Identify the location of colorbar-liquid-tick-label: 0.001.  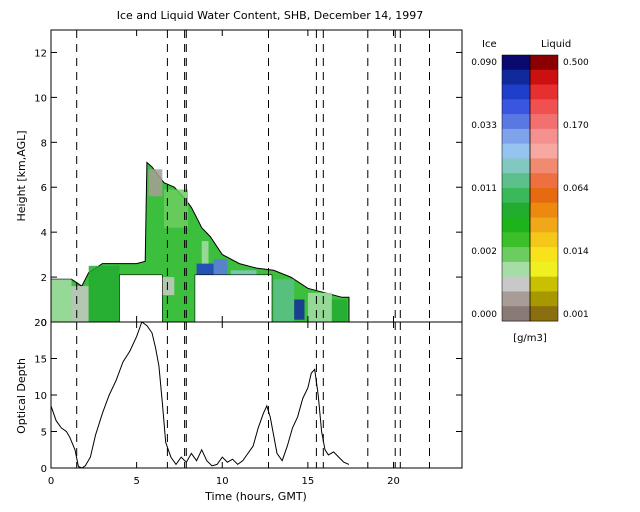
(576, 315).